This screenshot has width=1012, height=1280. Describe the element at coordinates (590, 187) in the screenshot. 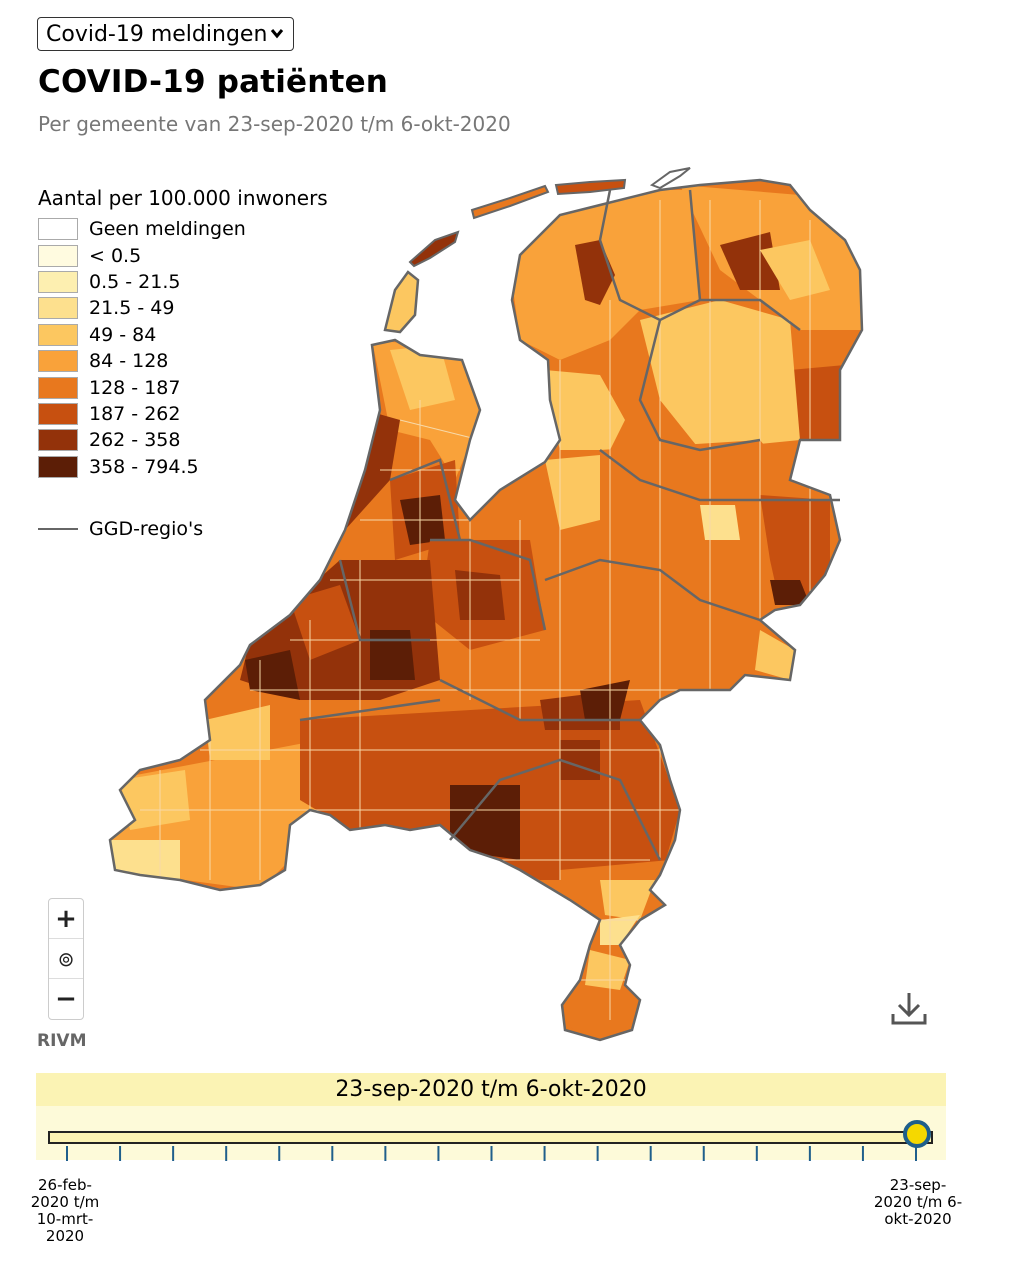

I see `island-ameland` at that location.